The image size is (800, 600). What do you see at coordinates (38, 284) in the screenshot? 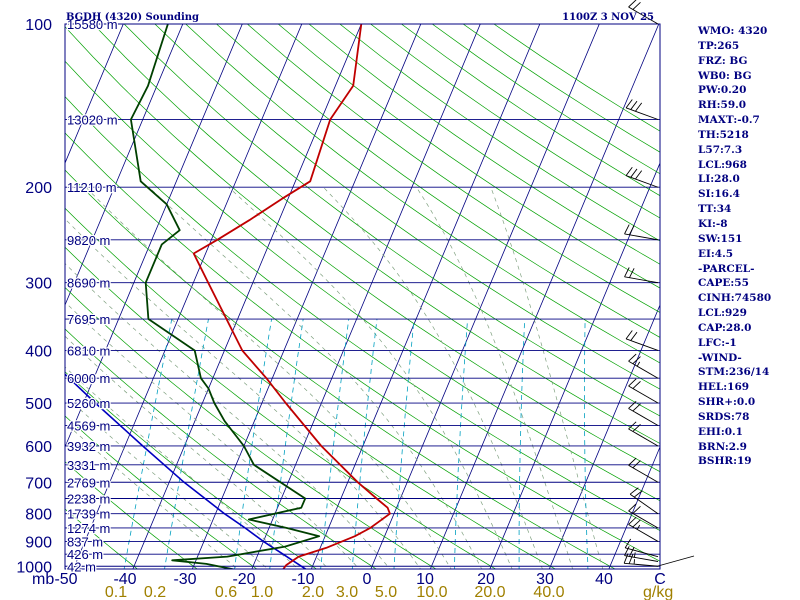
I see `pressure-label: 300` at bounding box center [38, 284].